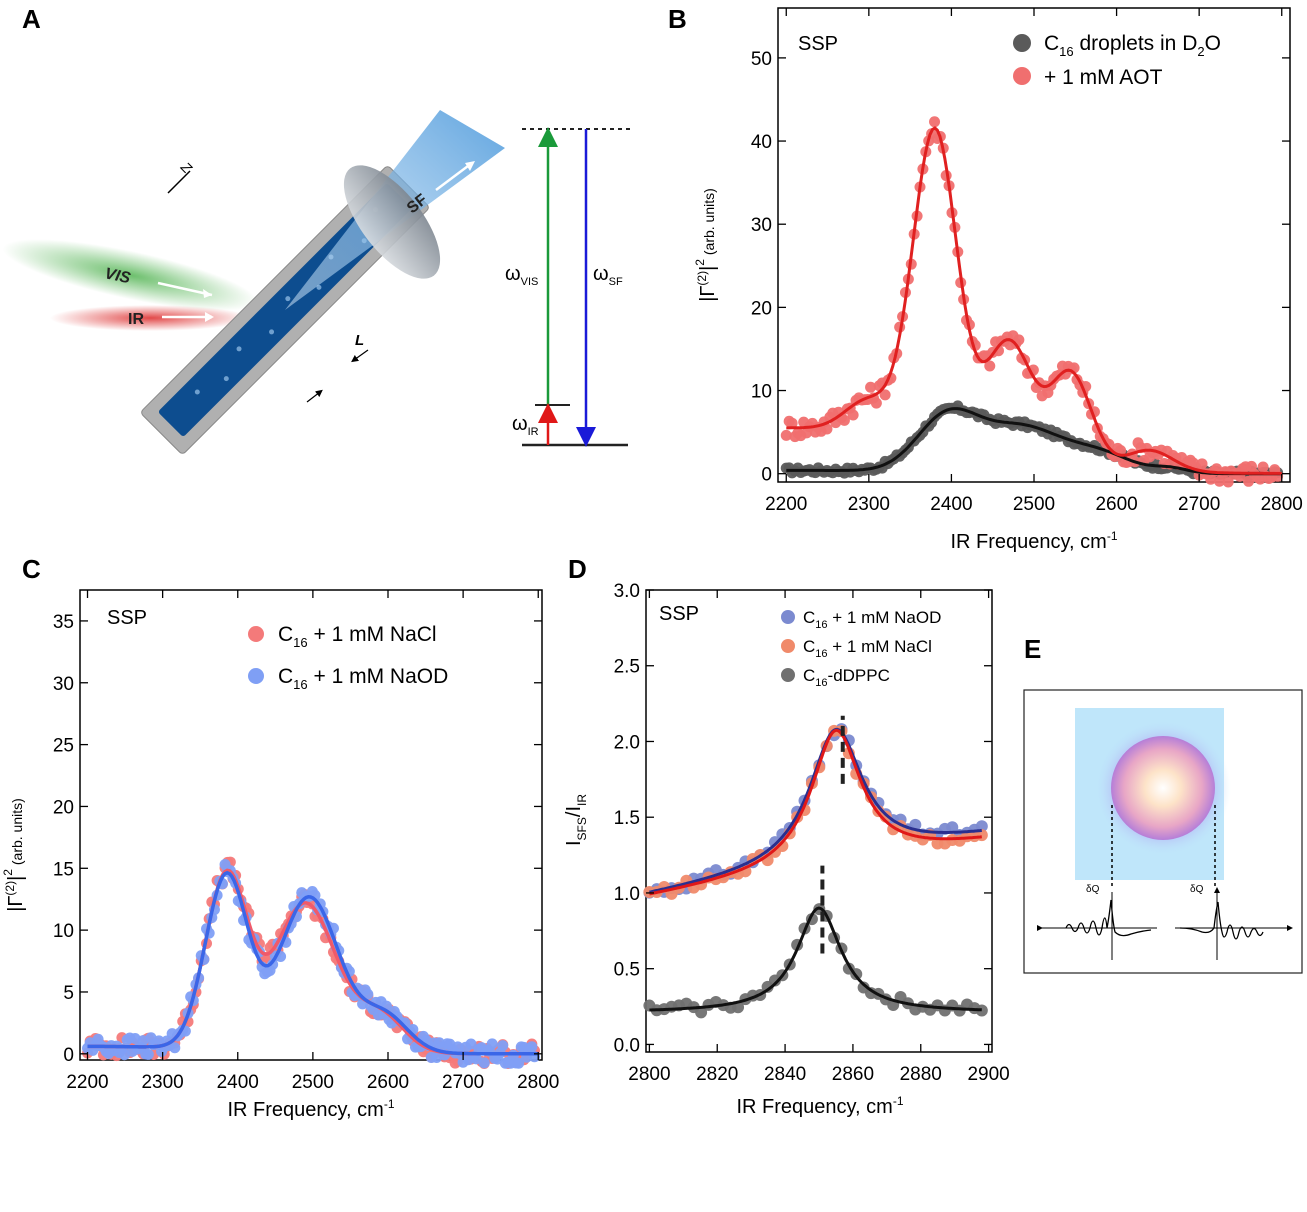 Image resolution: width=1307 pixels, height=1212 pixels. I want to click on chart-d-series-2-fit-line, so click(815, 959).